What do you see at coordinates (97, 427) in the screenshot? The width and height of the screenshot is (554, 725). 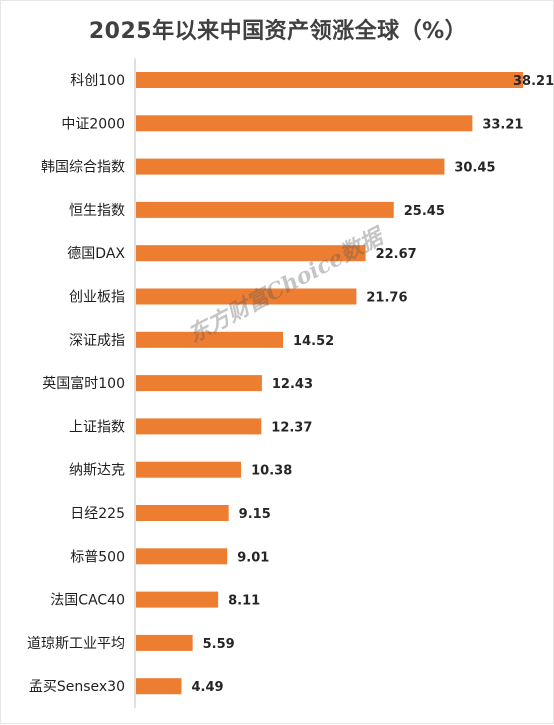 I see `category-label: 上证指数` at bounding box center [97, 427].